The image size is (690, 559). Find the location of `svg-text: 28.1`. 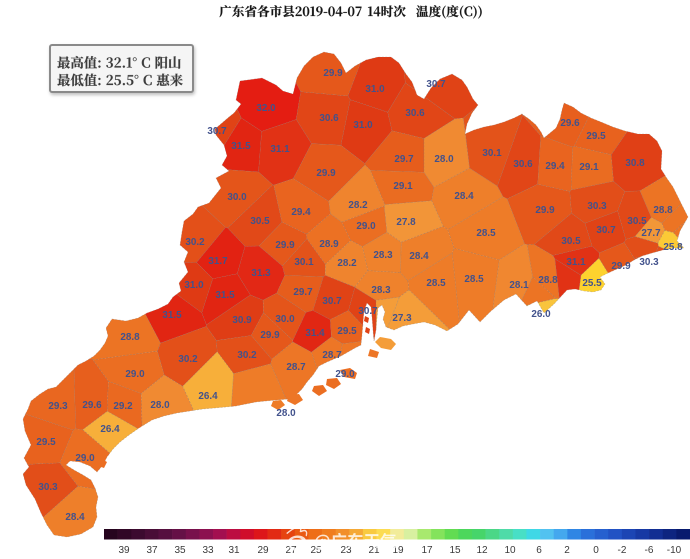

svg-text: 28.1 is located at coordinates (519, 285).